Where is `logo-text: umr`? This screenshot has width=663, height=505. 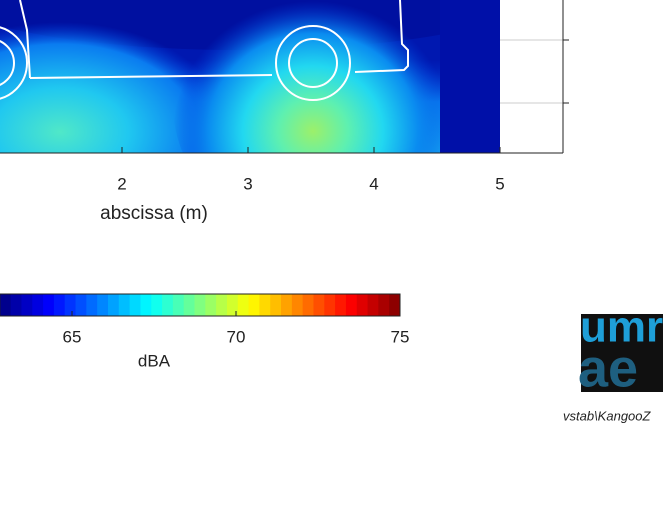
logo-text: umr is located at coordinates (621, 327).